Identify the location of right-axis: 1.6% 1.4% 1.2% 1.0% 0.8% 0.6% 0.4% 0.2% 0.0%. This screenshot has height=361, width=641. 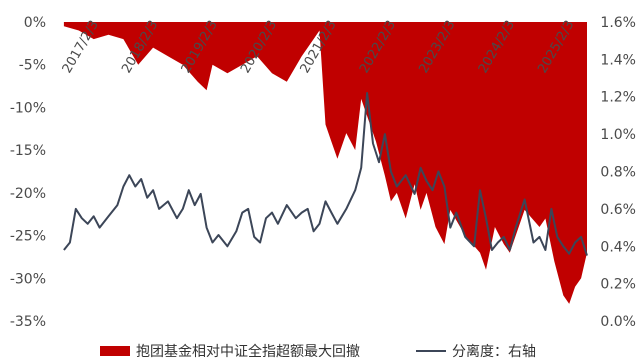
(618, 172).